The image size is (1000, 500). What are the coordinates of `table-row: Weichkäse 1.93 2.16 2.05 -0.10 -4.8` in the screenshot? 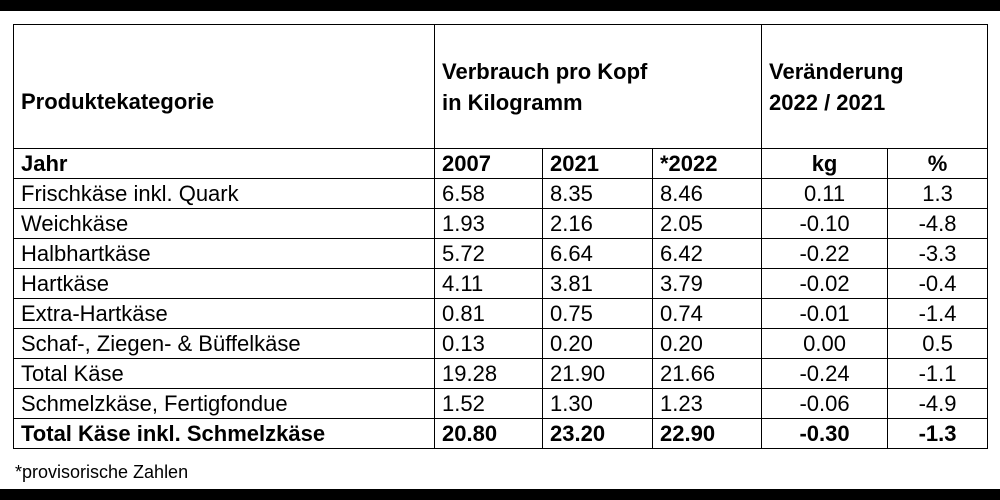 It's located at (501, 223).